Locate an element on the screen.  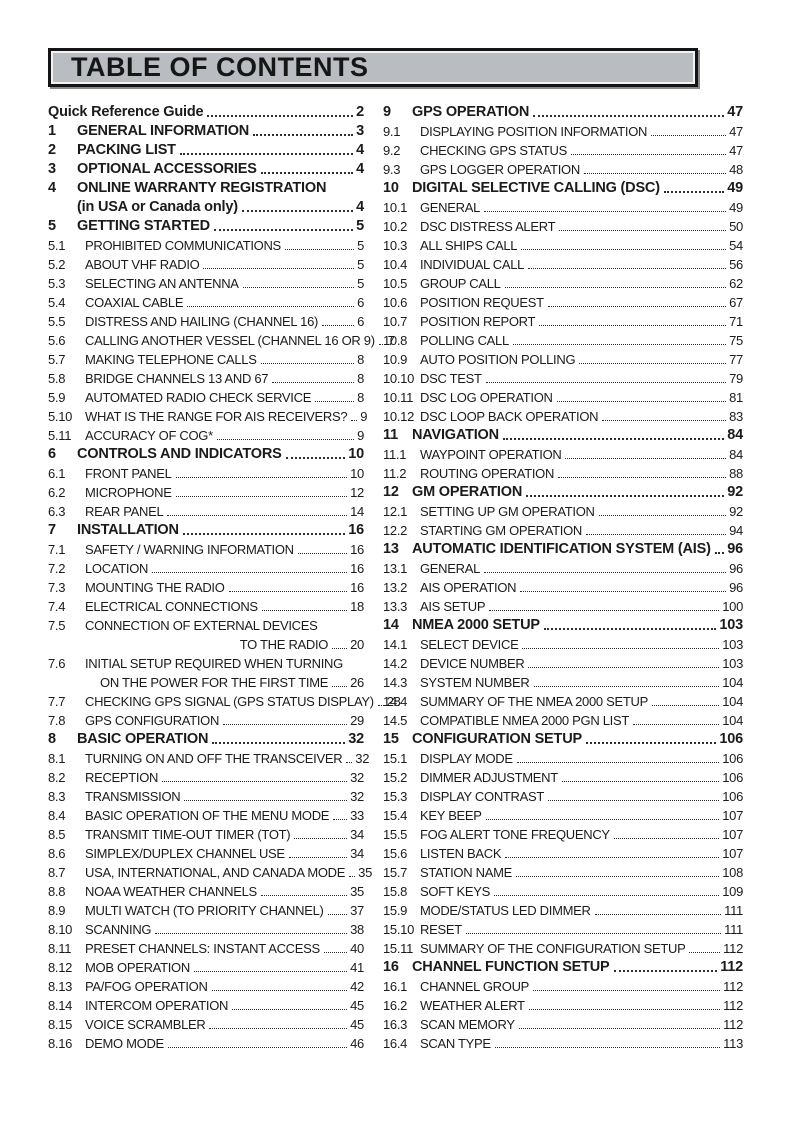
toc-entry-number: 2 is located at coordinates (52, 150).